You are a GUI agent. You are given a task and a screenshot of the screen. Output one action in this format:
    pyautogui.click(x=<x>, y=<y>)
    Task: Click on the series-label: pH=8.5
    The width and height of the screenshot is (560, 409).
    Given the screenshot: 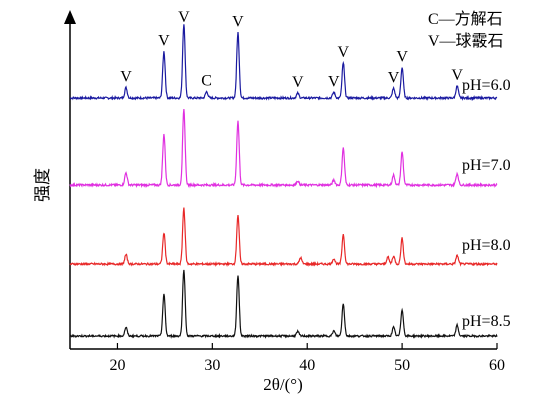 What is the action you would take?
    pyautogui.click(x=486, y=321)
    